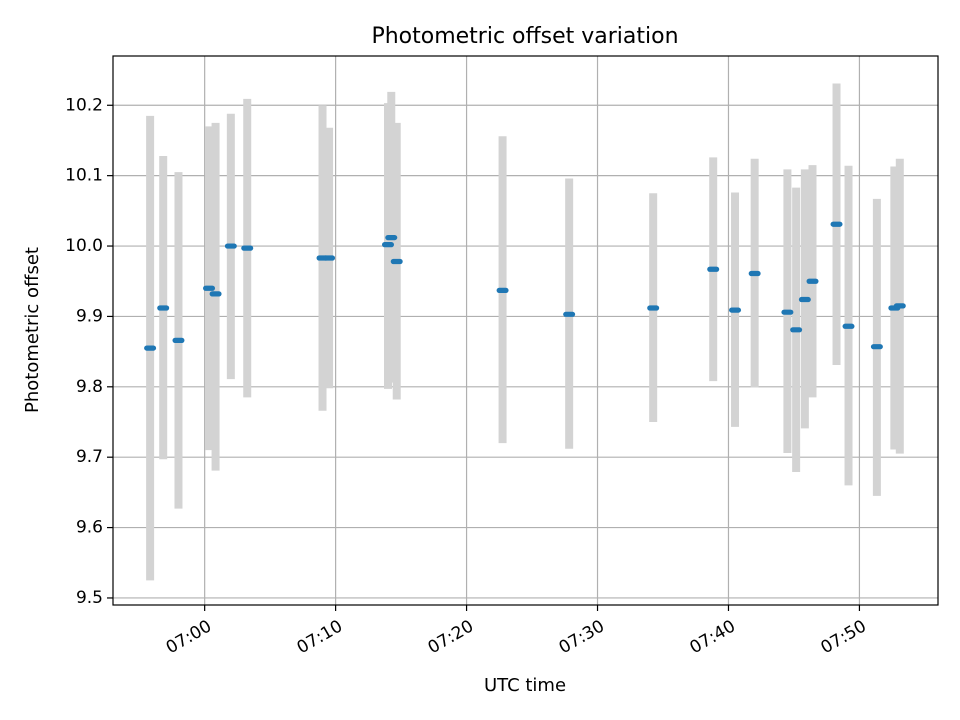  I want to click on y-tick-label: 9.6, so click(89, 528).